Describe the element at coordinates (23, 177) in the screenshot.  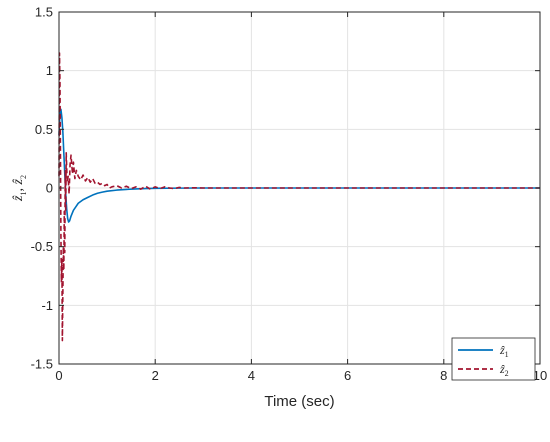
I see `y-axis-label-sub-2: 2` at that location.